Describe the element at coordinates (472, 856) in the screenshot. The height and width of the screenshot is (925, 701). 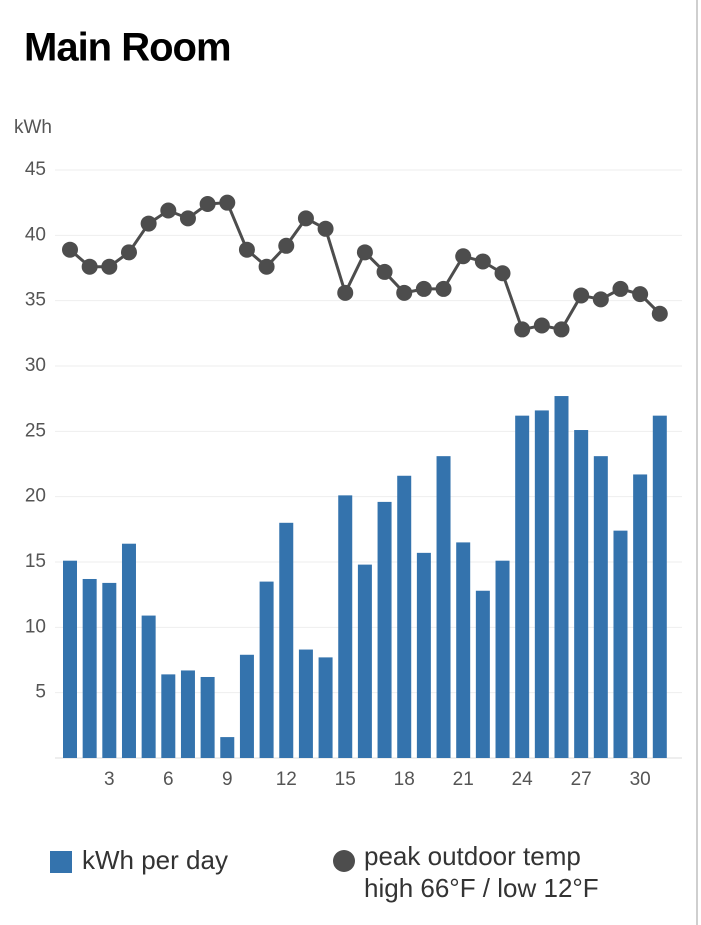
I see `legend-label: peak outdoor temp` at that location.